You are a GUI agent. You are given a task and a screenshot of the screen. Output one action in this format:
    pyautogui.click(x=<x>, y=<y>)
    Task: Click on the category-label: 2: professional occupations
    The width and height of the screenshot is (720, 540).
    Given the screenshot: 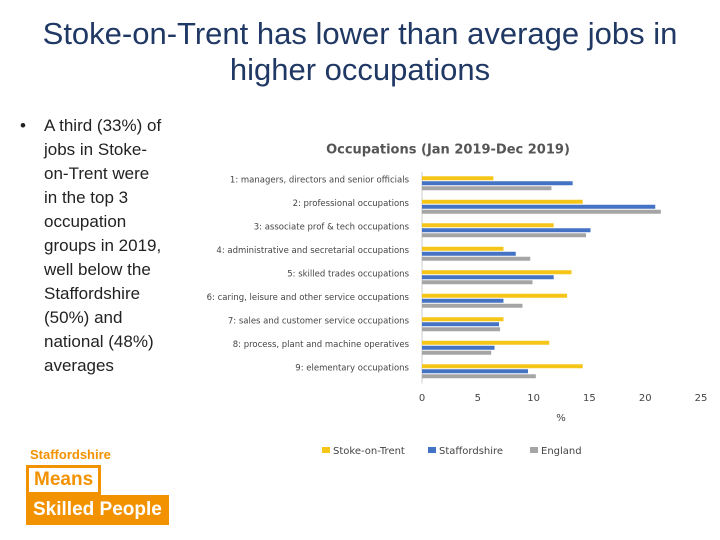 What is the action you would take?
    pyautogui.click(x=351, y=204)
    